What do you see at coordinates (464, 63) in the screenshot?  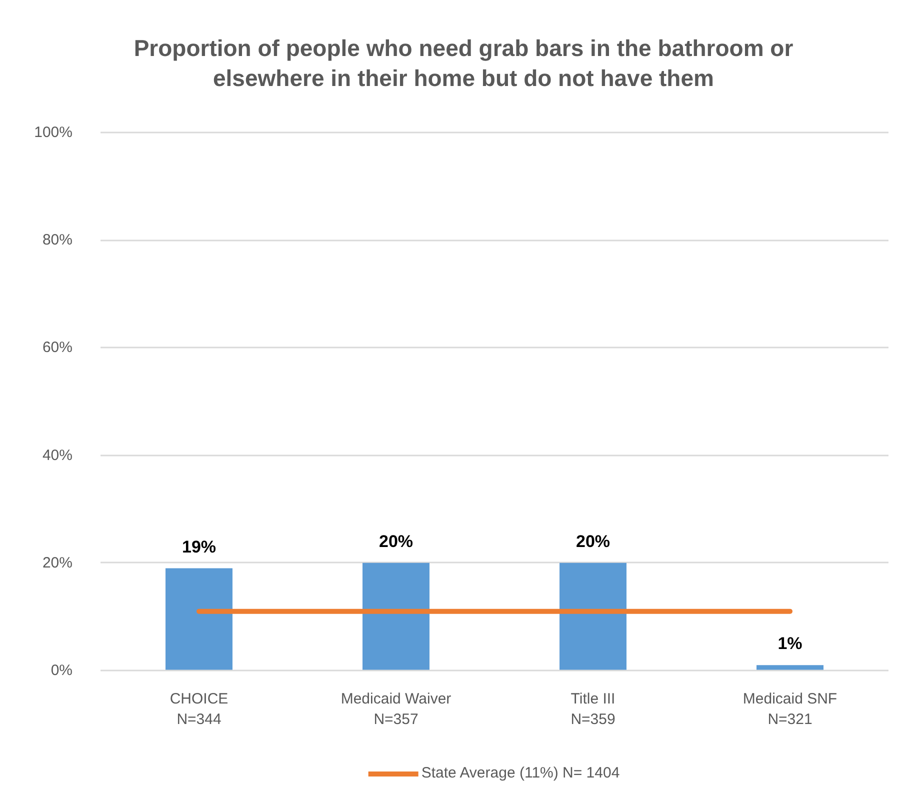 I see `chart-title: Proportion of people who need grab bars in the bathroom or elsewhere in their home but do not have them` at bounding box center [464, 63].